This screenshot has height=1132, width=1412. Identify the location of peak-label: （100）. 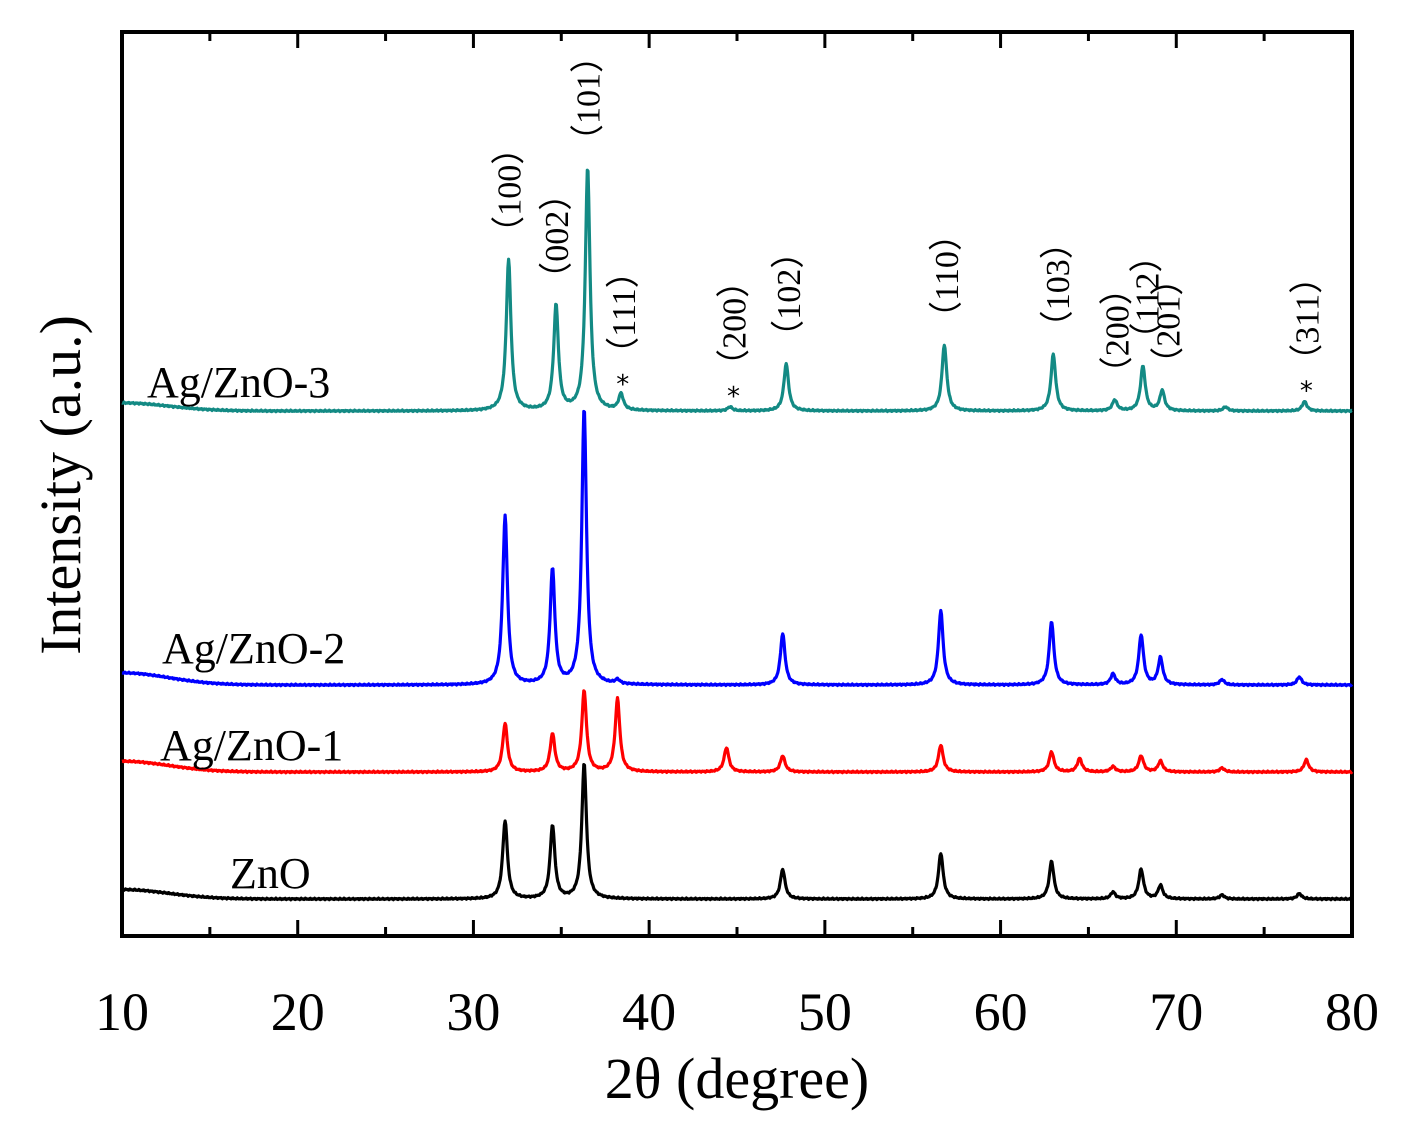
(510, 190).